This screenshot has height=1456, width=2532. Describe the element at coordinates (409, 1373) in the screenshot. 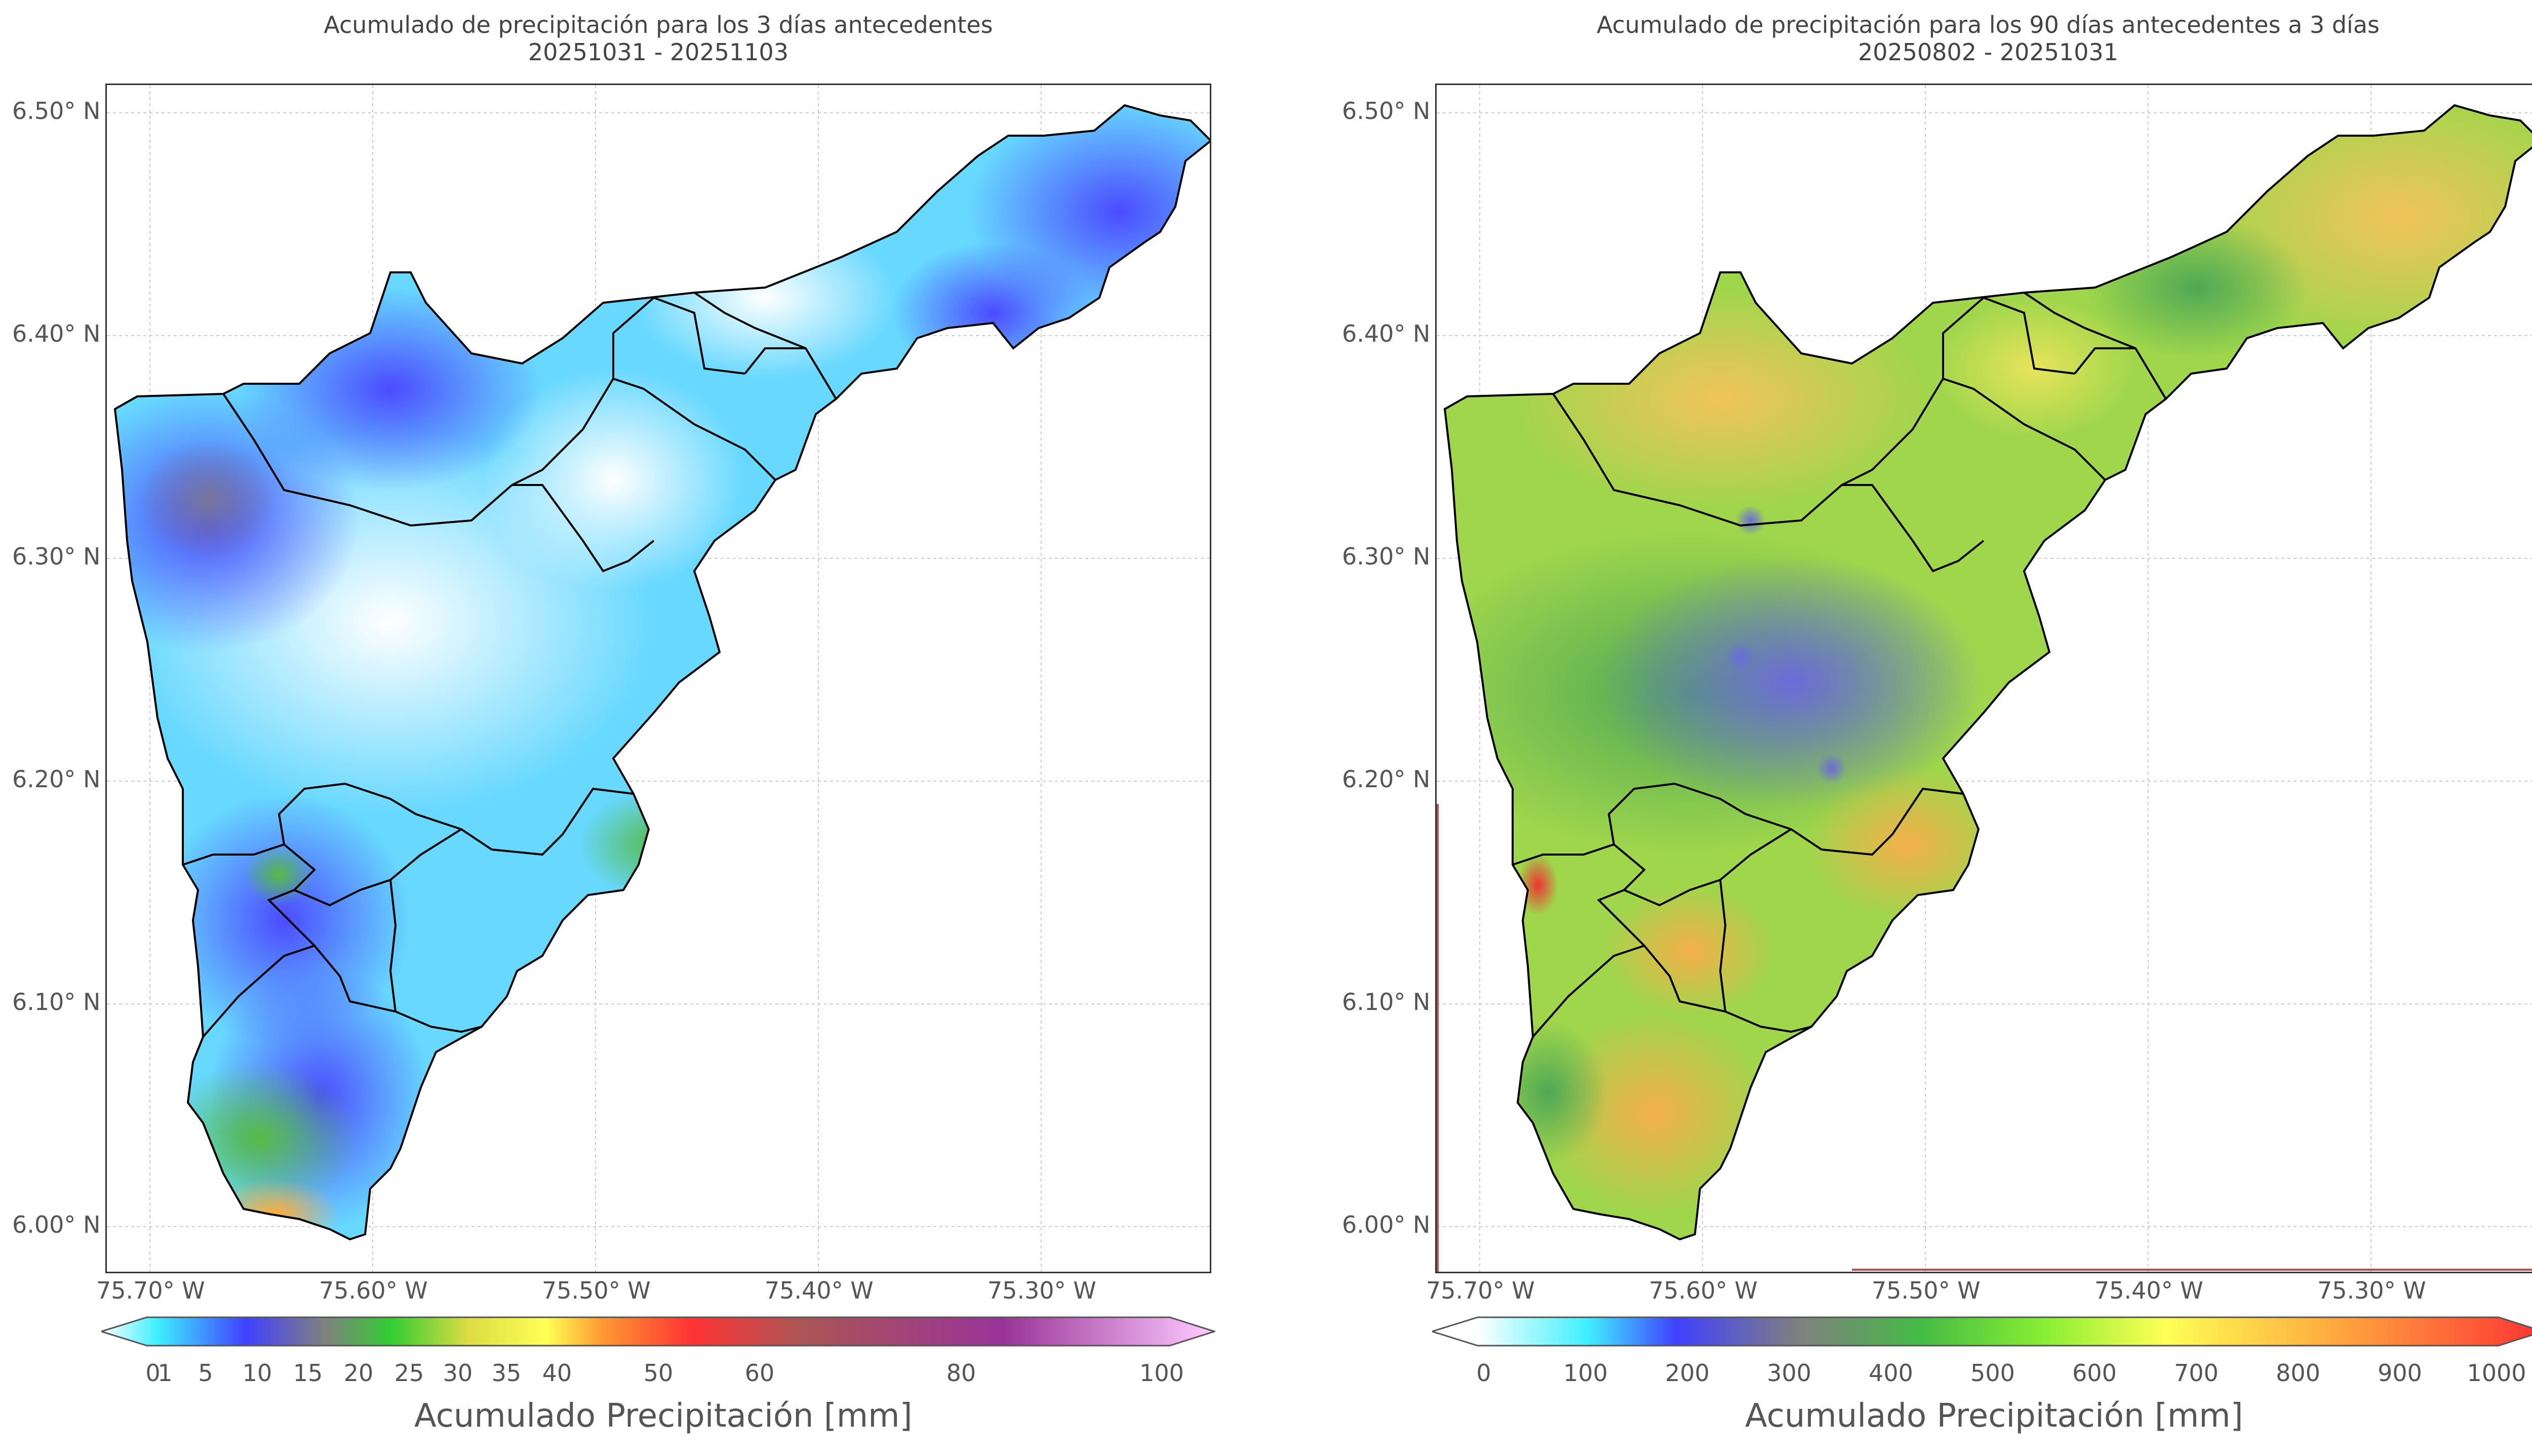

I see `colorbar-tick: 25` at that location.